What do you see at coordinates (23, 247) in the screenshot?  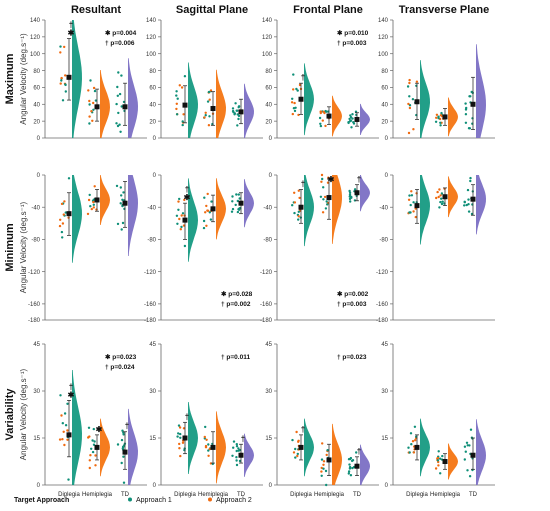 I see `y-axis-label: Angular Velocity (deg.s⁻¹)` at bounding box center [23, 247].